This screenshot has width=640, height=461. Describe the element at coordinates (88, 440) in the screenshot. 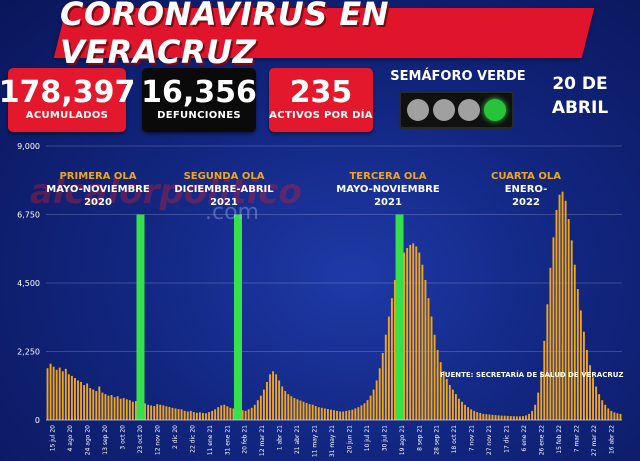

I see `x-tick-label: 24 ago 20` at that location.